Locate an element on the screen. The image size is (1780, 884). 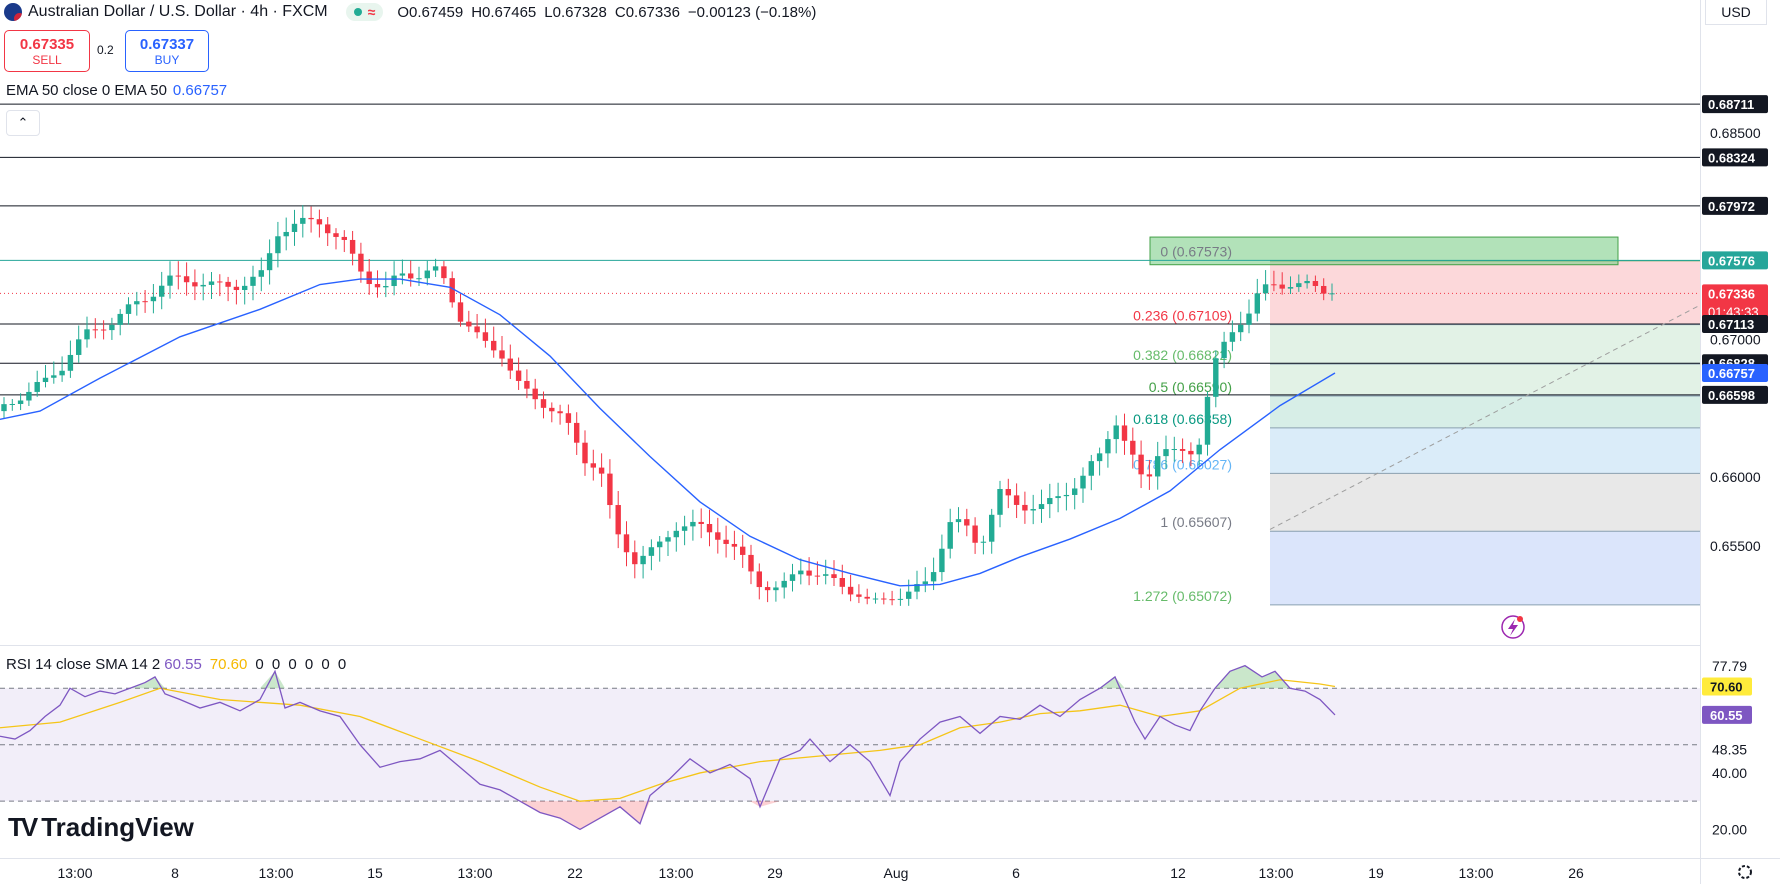
x-tick-label: 12 is located at coordinates (1178, 873).